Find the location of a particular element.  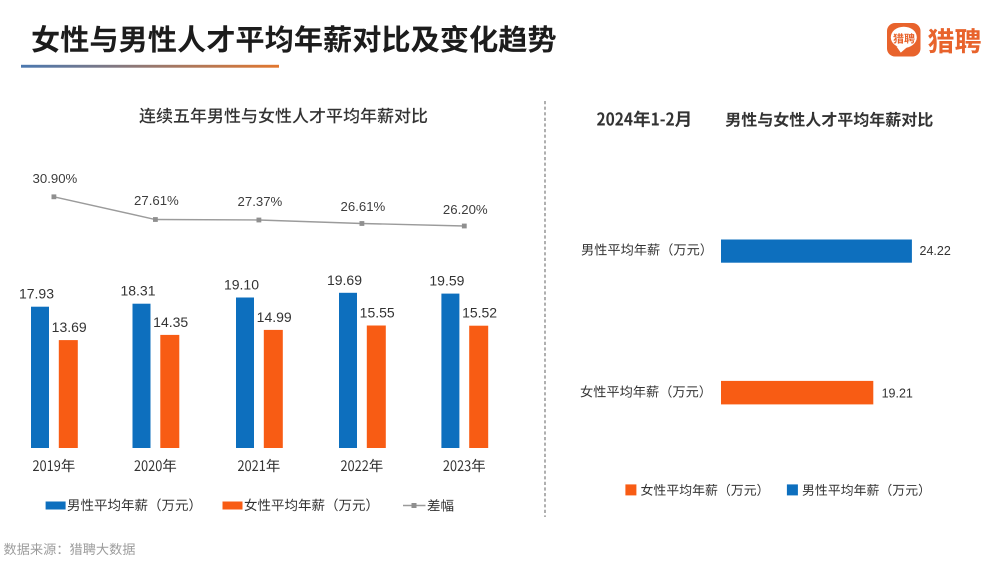

svg-text: 19.21 is located at coordinates (897, 393).